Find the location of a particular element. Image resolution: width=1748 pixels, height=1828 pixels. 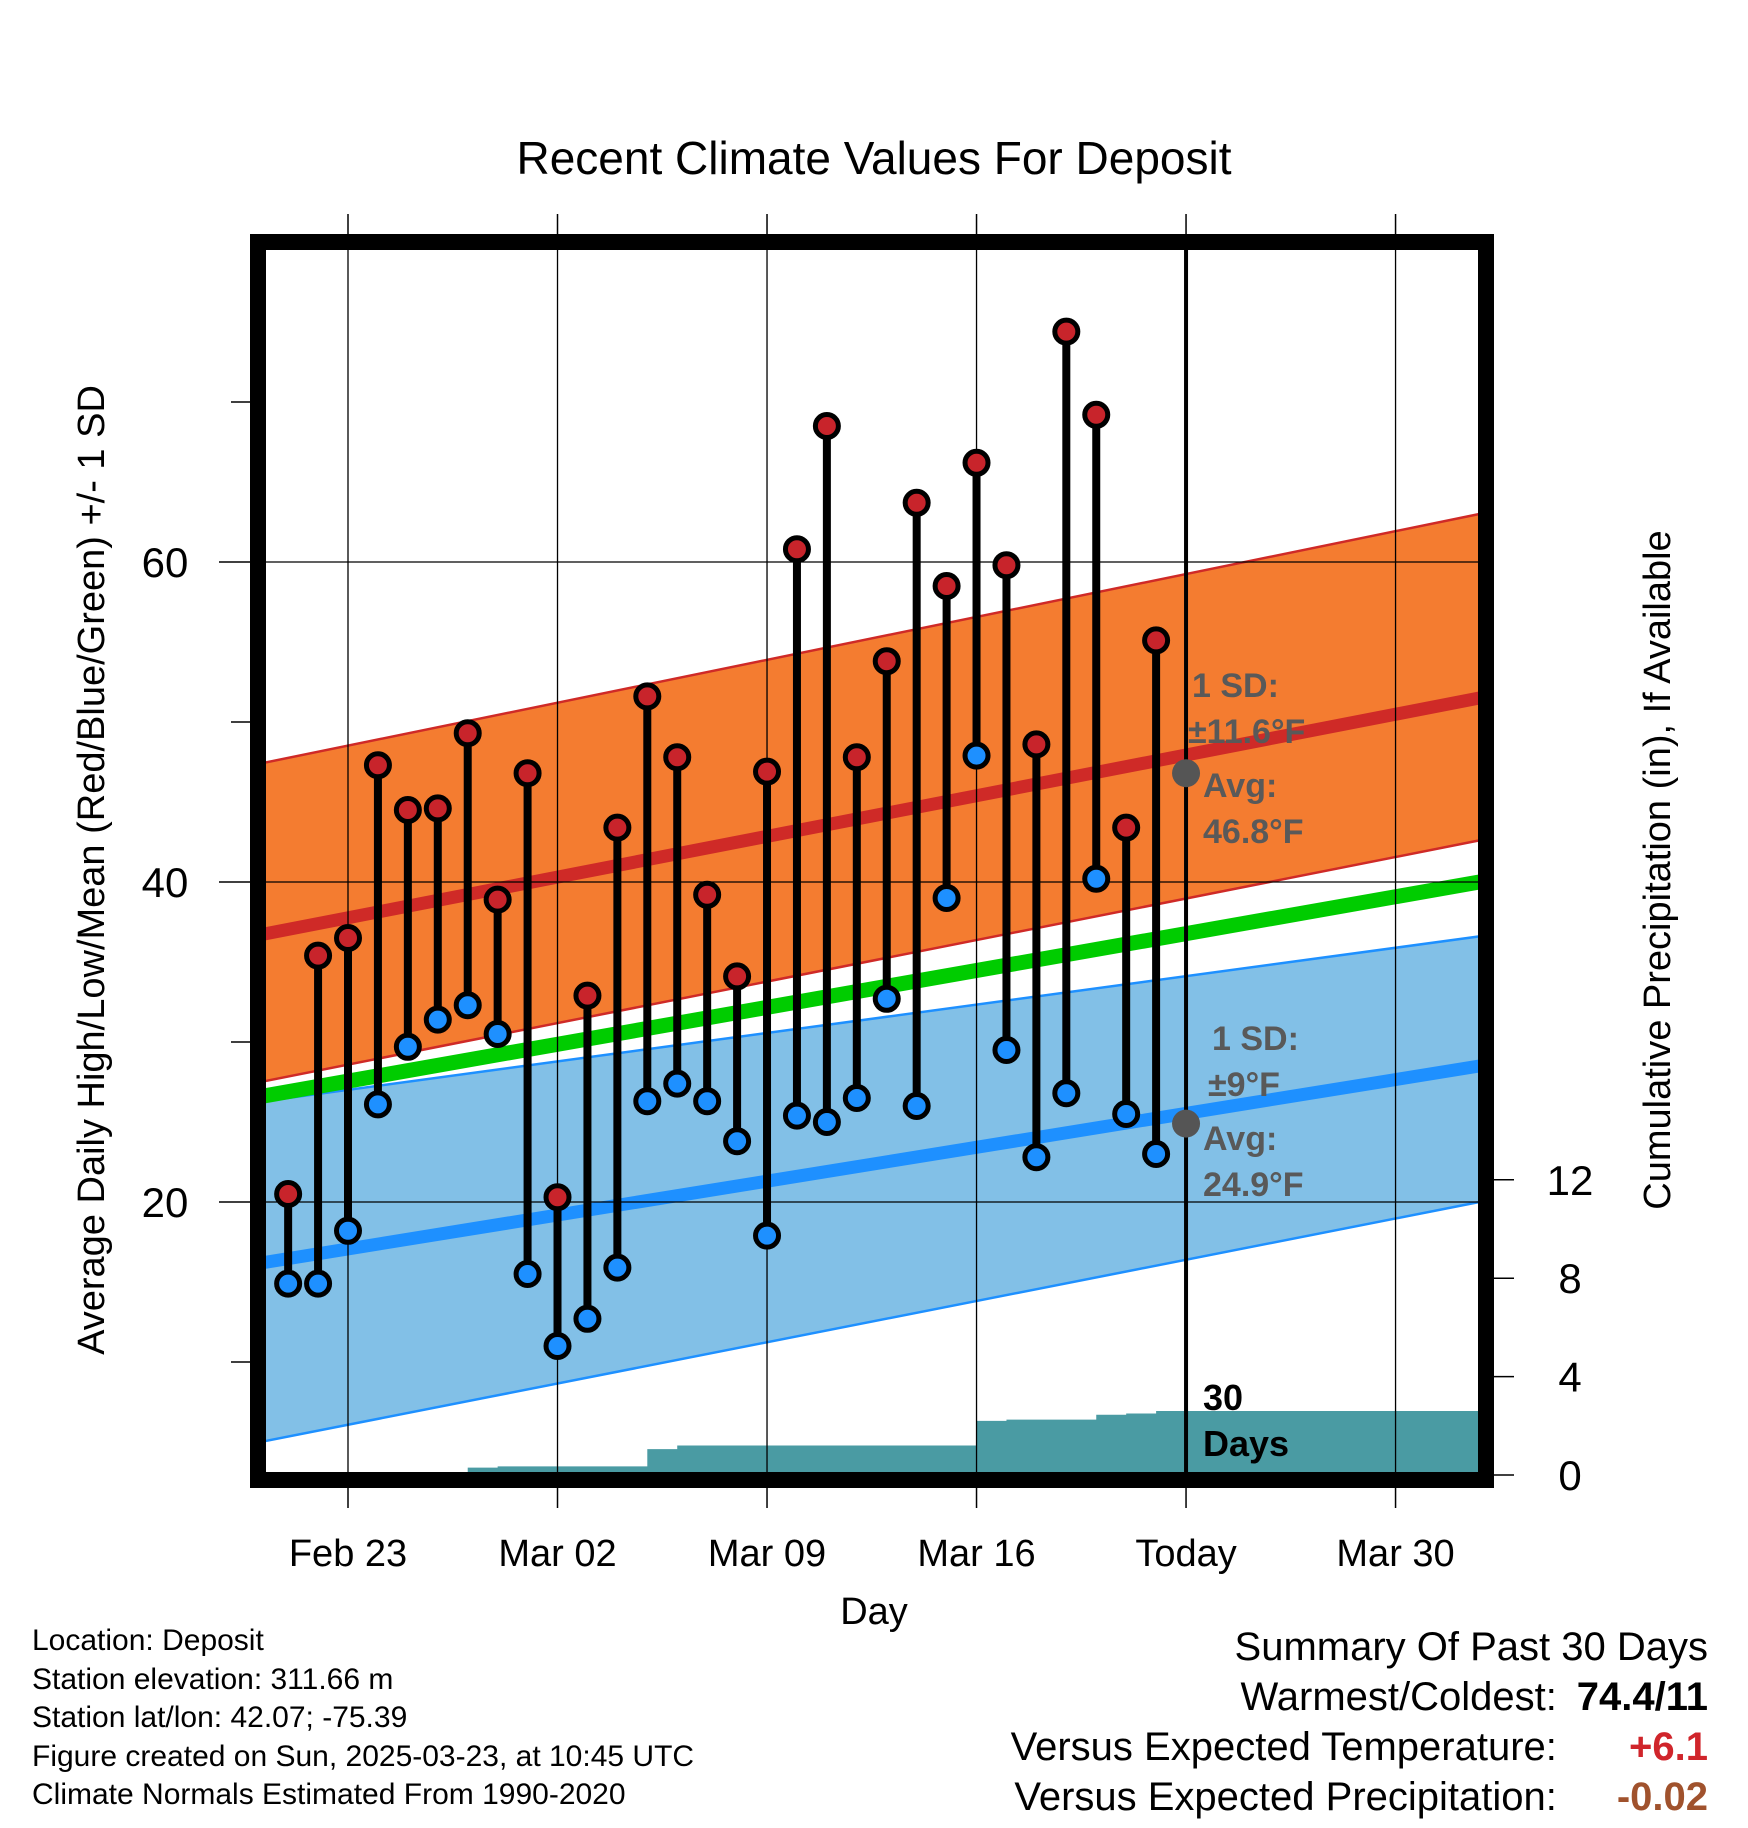

x-tick-label: Mar 09 is located at coordinates (767, 1554).